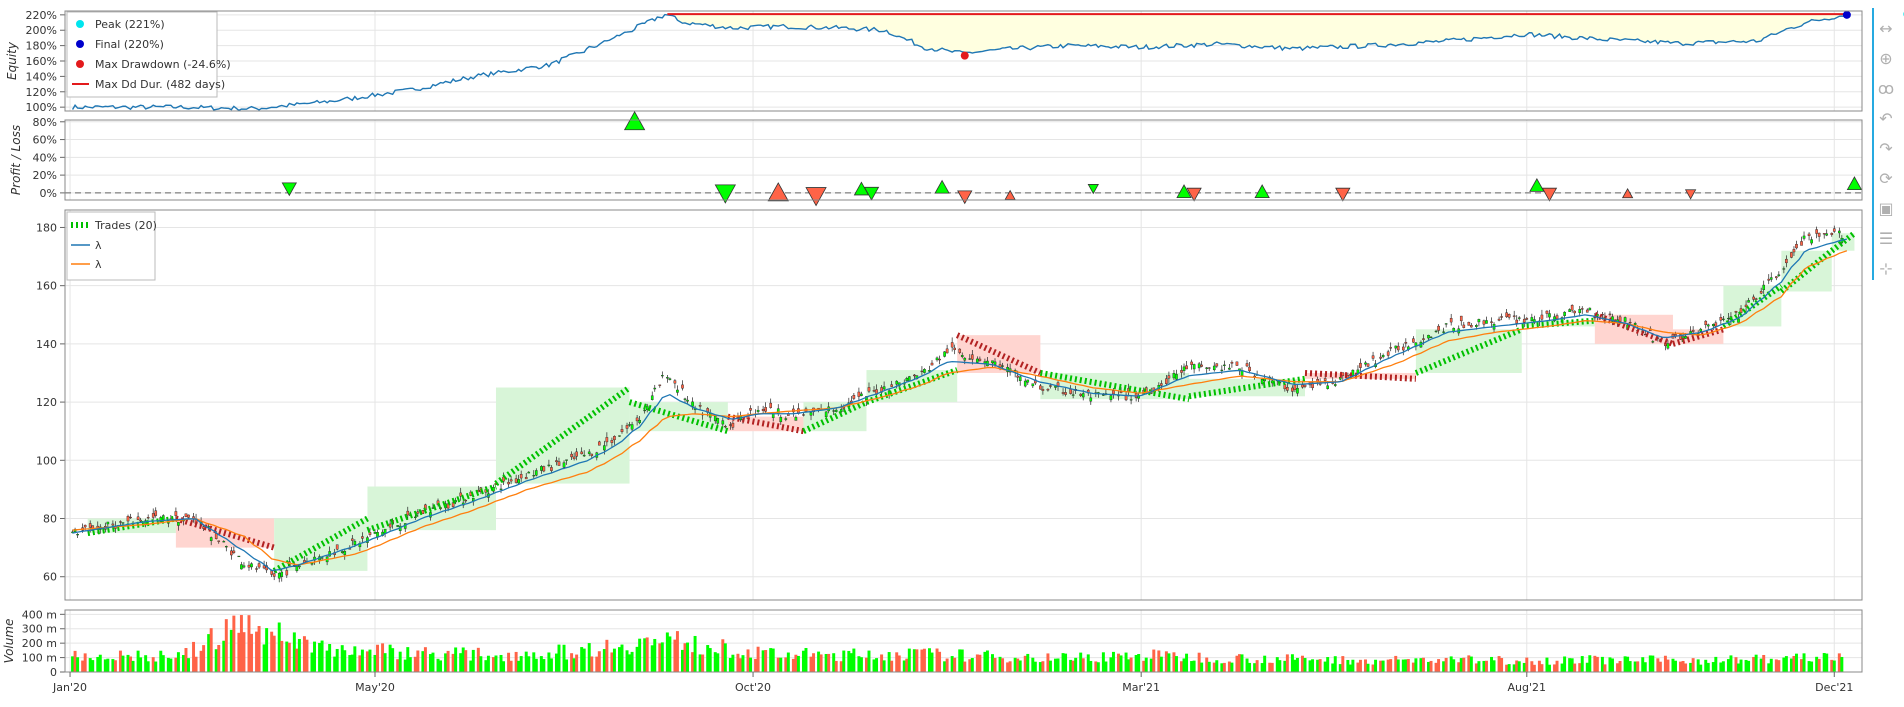 The height and width of the screenshot is (707, 1904). Describe the element at coordinates (1886, 208) in the screenshot. I see `save-icon: ▣` at that location.